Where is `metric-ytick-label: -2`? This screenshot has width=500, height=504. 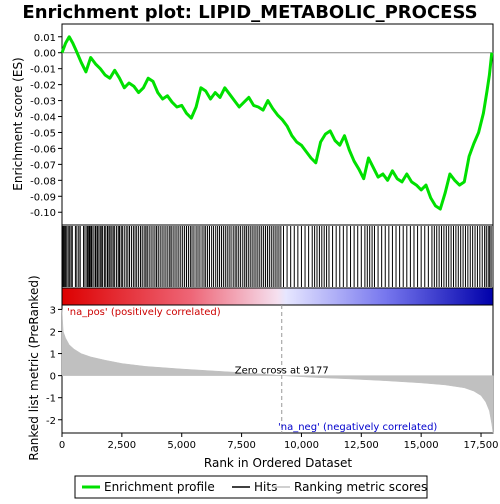
metric-ytick-label: -2 is located at coordinates (51, 421).